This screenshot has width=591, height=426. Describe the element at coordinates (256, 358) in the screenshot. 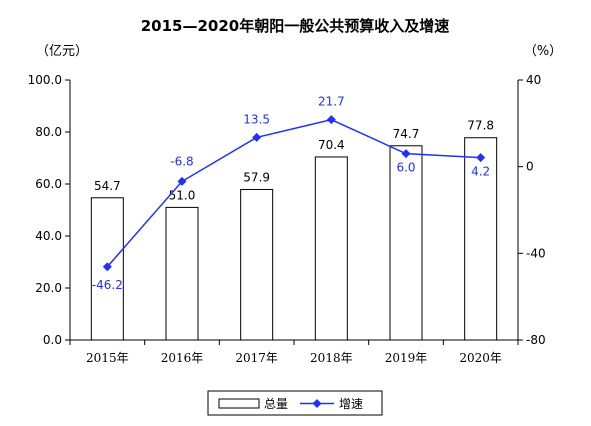

I see `x-tick-label: 2017年` at that location.